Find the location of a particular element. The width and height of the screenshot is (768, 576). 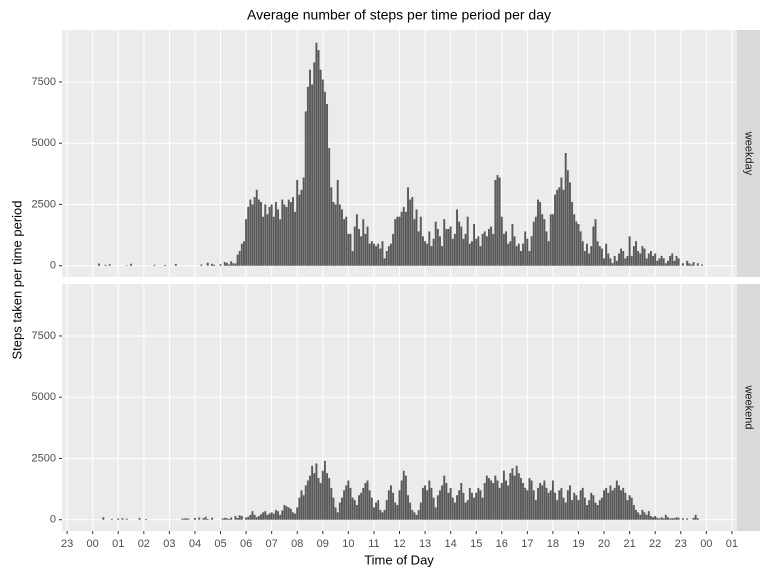

x-tick-label: 09 is located at coordinates (323, 544).